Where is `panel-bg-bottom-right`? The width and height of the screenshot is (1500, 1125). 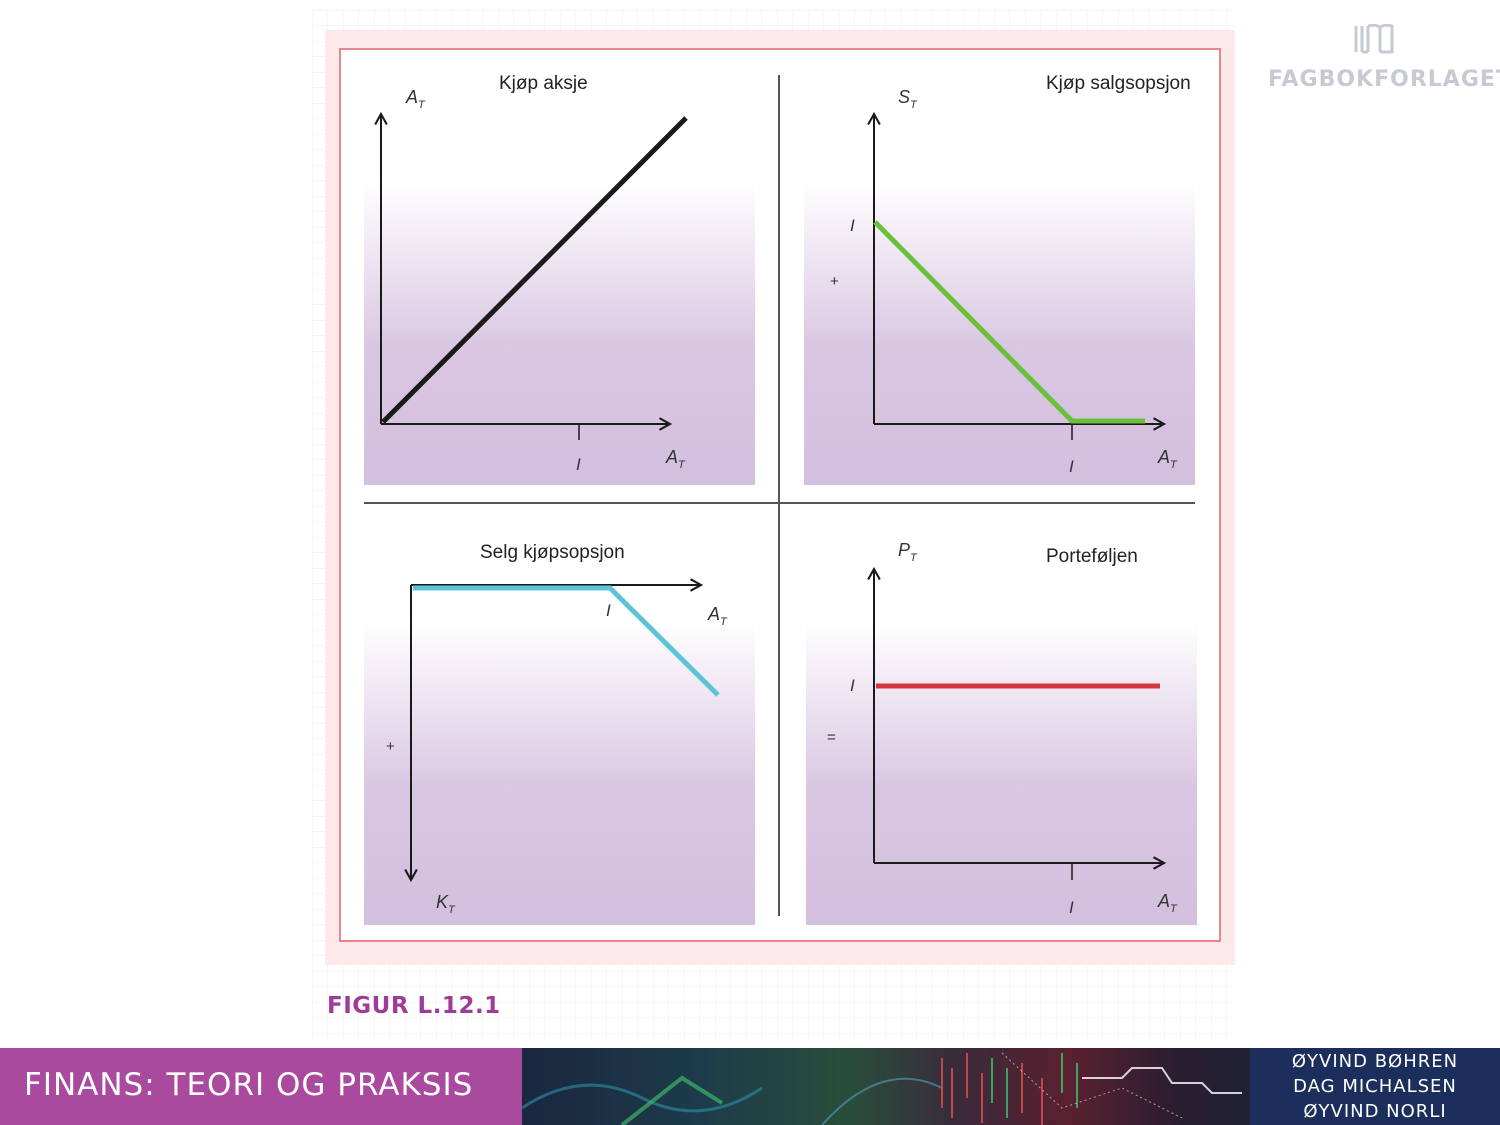
panel-bg-bottom-right is located at coordinates (1001, 772).